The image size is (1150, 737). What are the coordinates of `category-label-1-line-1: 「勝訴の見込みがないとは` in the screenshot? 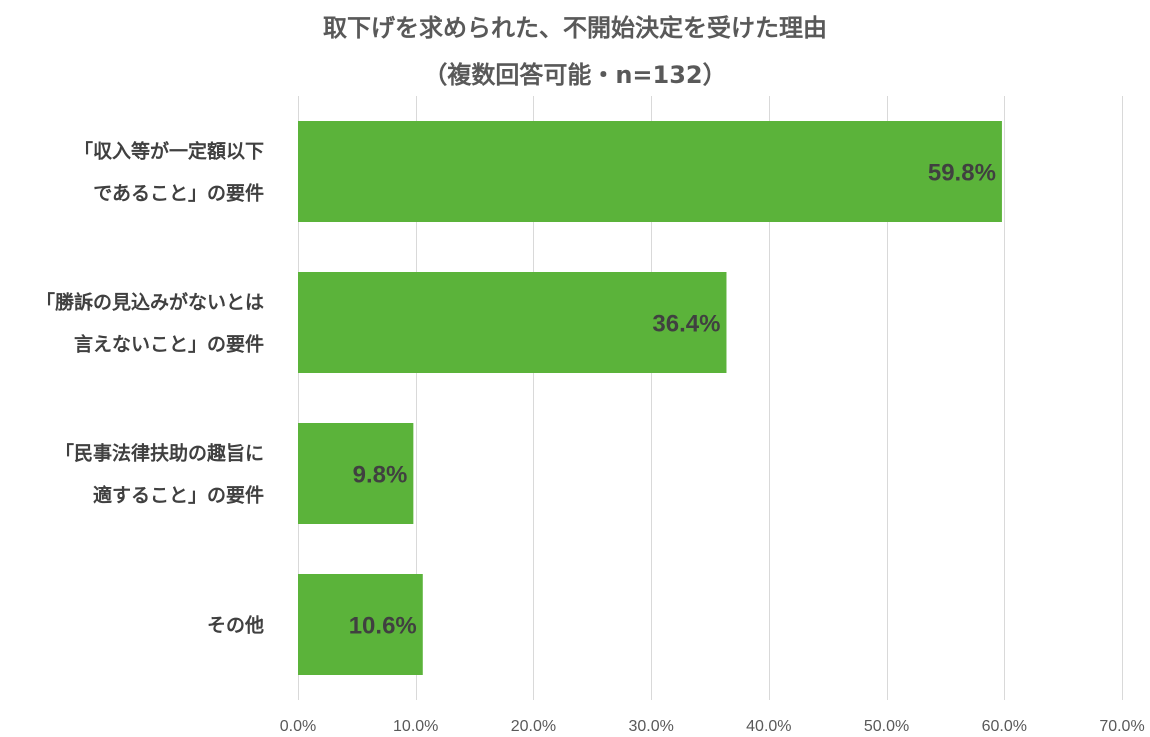 It's located at (150, 302).